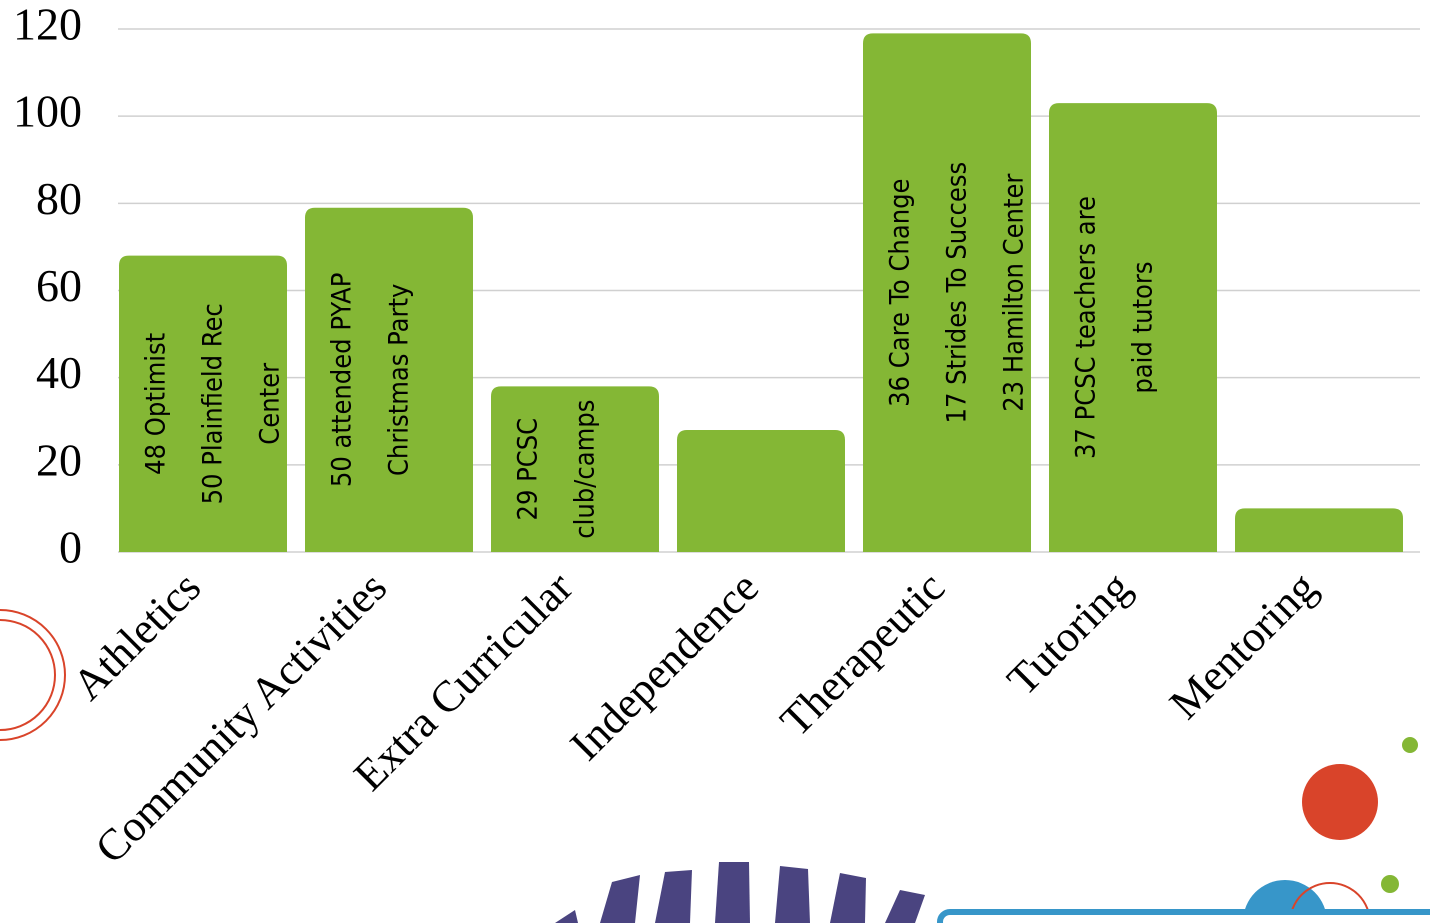 The width and height of the screenshot is (1430, 923). Describe the element at coordinates (136, 635) in the screenshot. I see `x-tick-label: Athletics` at that location.